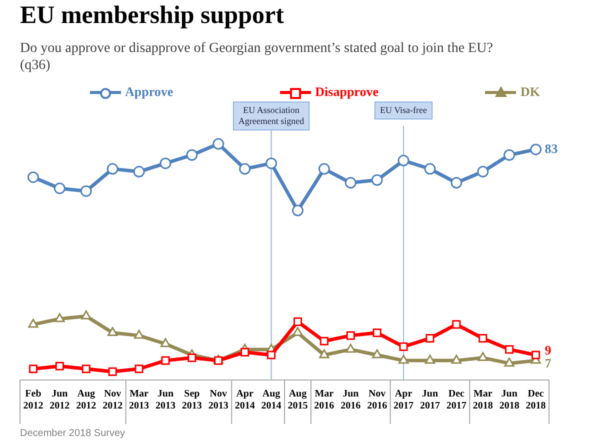  I want to click on x-tick-label: Dec 2018, so click(536, 400).